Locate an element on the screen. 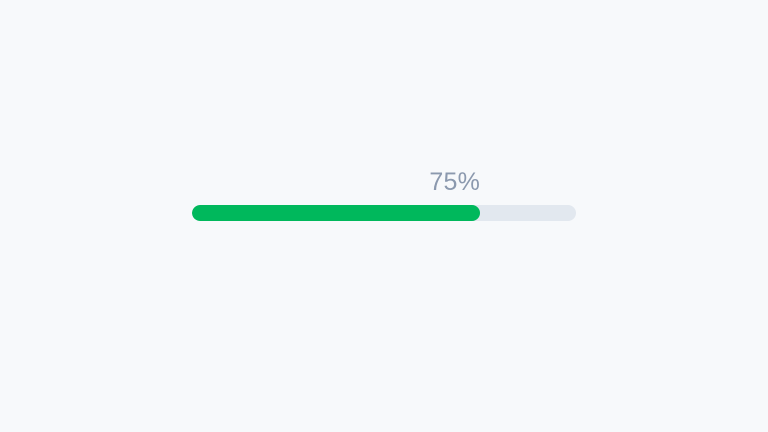 This screenshot has width=768, height=432. progress-label-row: 75% is located at coordinates (384, 185).